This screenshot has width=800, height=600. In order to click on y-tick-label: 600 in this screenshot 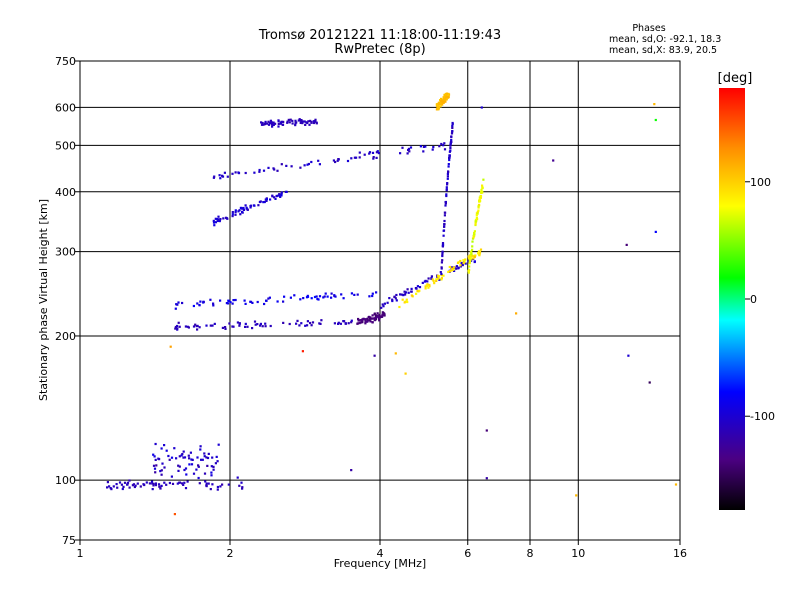, I will do `click(65, 107)`.